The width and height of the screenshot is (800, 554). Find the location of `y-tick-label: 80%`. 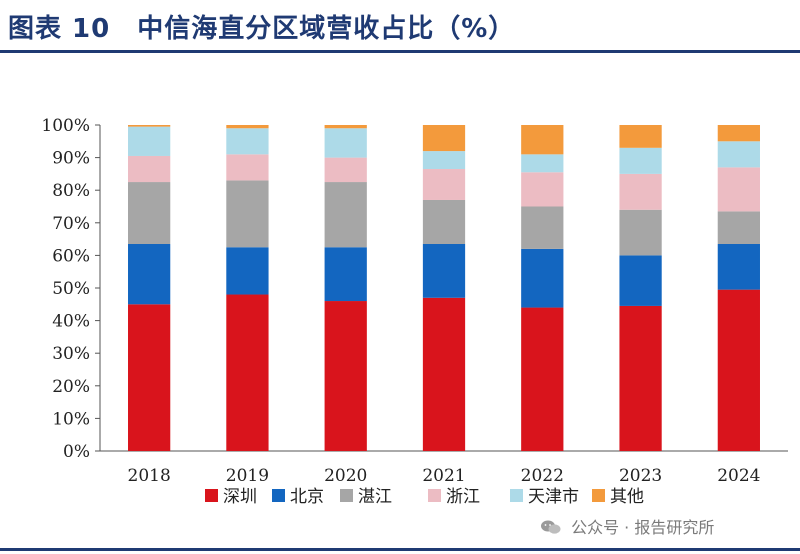

y-tick-label: 80% is located at coordinates (71, 191).